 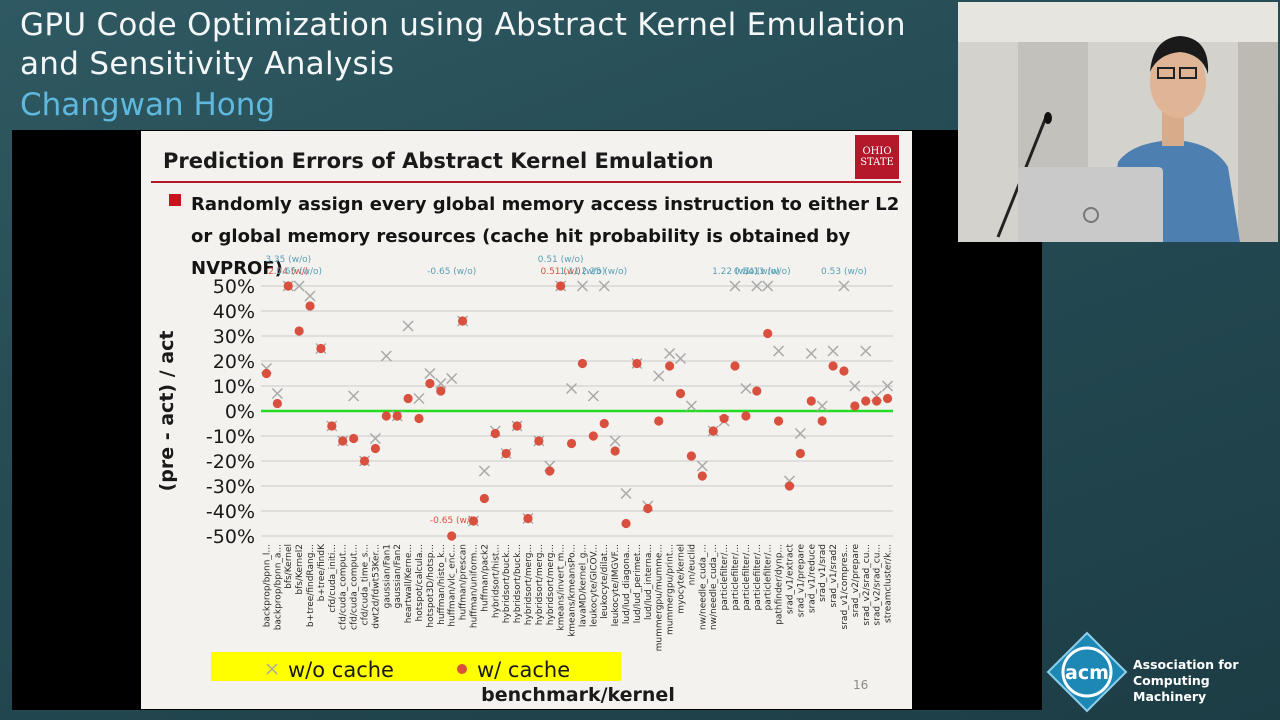 What do you see at coordinates (148, 105) in the screenshot?
I see `speaker-name: Changwan Hong` at bounding box center [148, 105].